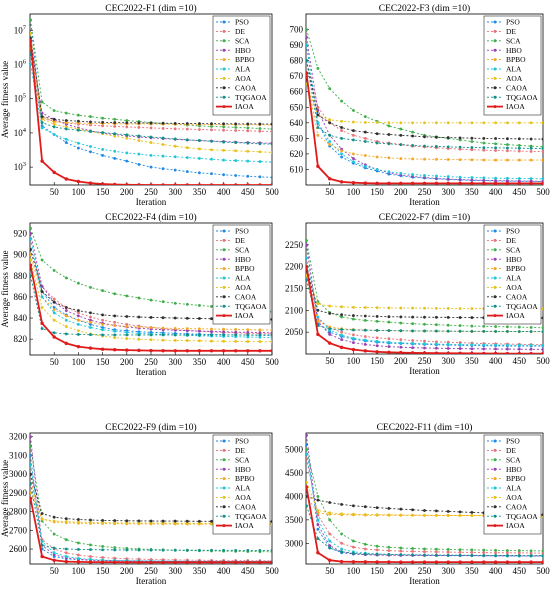 This screenshot has width=550, height=606. What do you see at coordinates (224, 78) in the screenshot?
I see `legend-marker-aoa` at bounding box center [224, 78].